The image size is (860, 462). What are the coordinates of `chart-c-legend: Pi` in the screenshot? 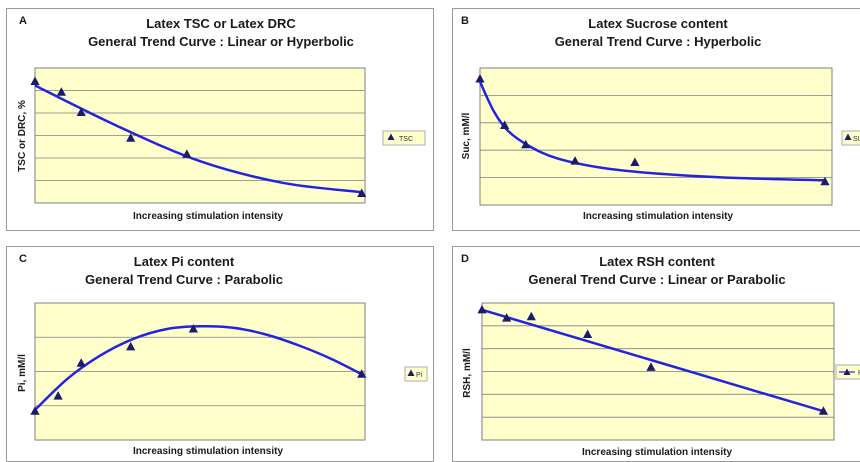 It's located at (416, 374).